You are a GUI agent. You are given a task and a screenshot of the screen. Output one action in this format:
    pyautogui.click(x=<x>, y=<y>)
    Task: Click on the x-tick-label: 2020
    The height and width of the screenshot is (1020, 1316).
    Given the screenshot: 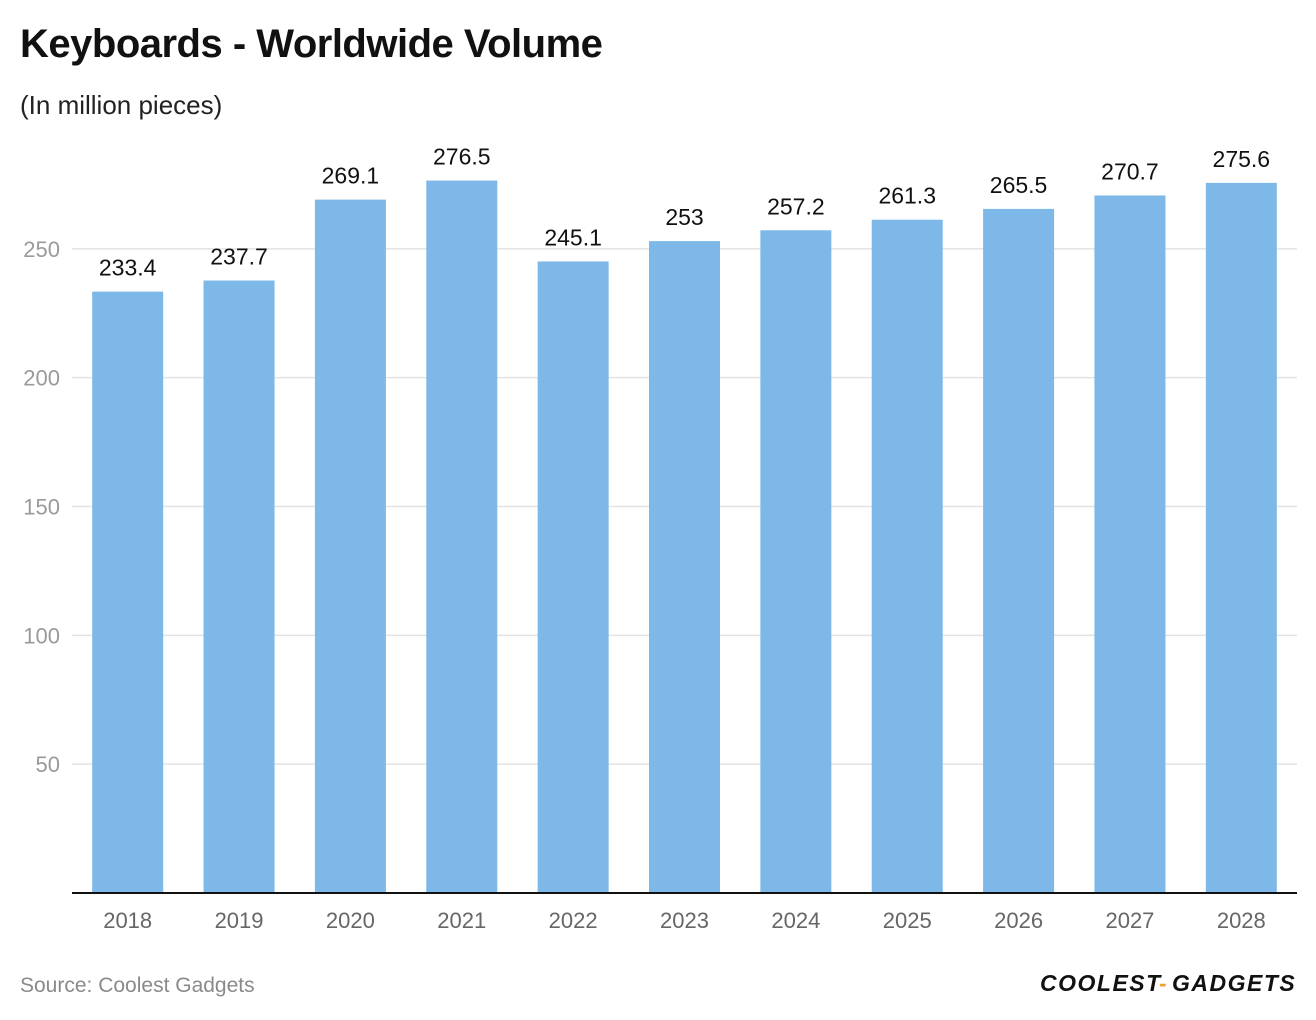 What is the action you would take?
    pyautogui.click(x=350, y=920)
    